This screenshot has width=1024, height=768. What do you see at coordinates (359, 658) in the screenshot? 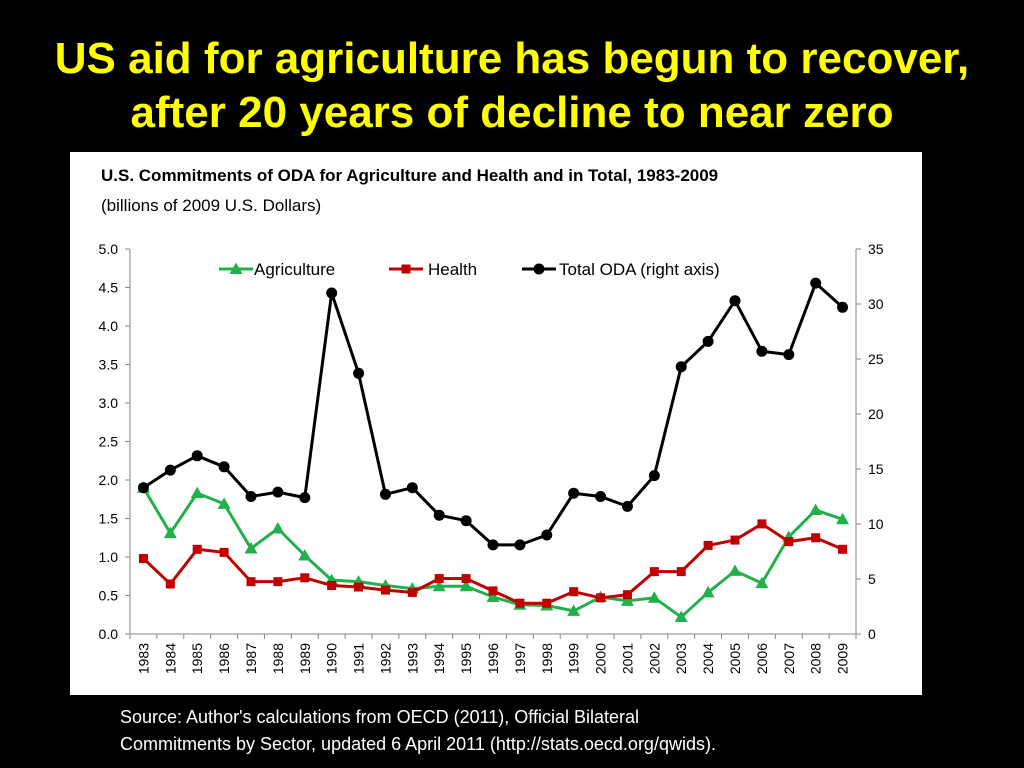
I see `x-tick-label: 1991` at bounding box center [359, 658].